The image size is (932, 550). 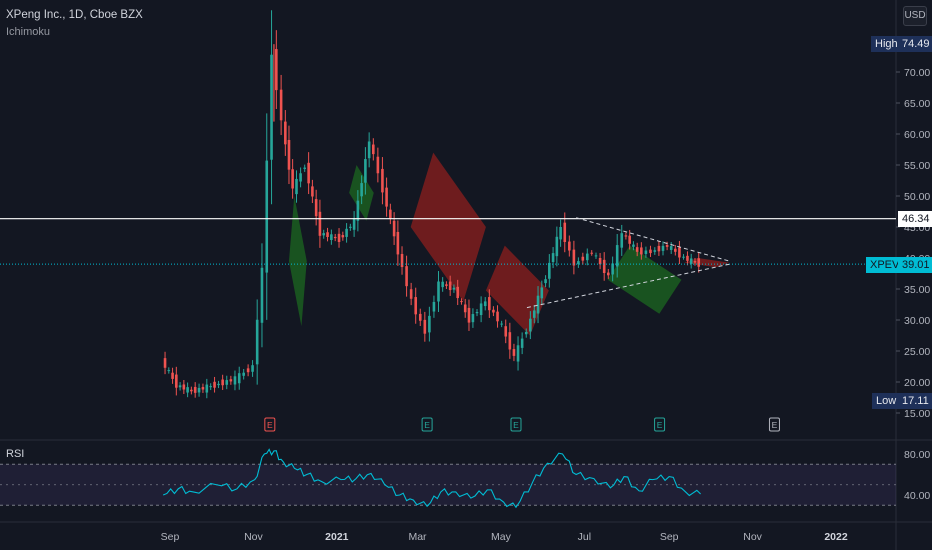 I want to click on price-tick-label: 65.00, so click(x=917, y=104).